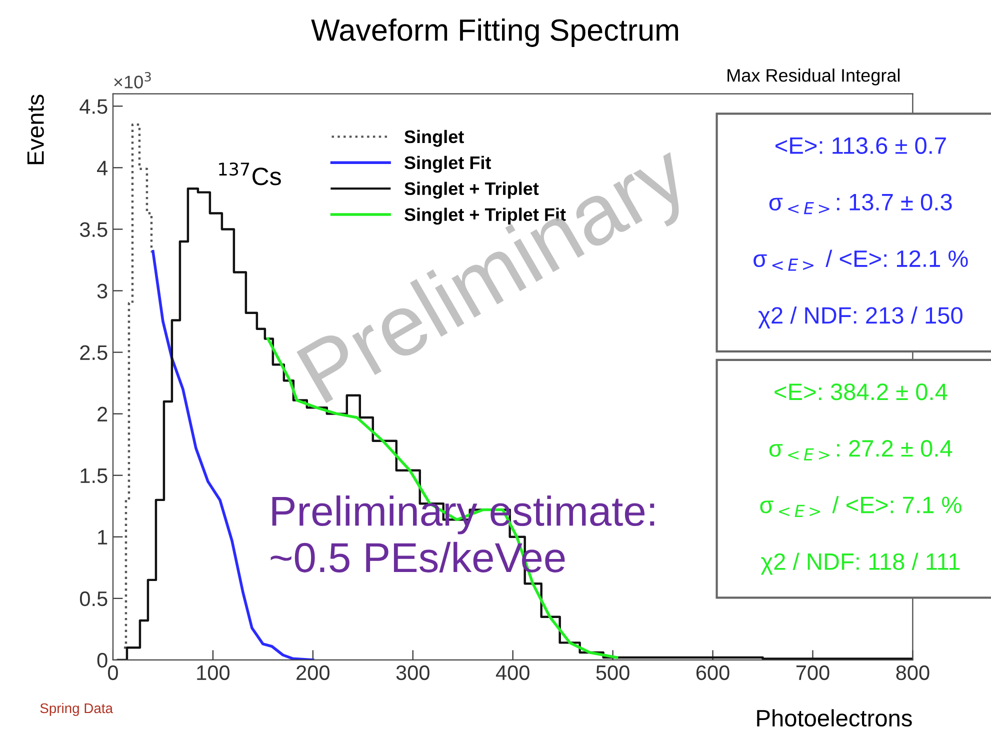 This screenshot has width=991, height=739. What do you see at coordinates (814, 77) in the screenshot?
I see `chart-subtitle: Max Residual Integral` at bounding box center [814, 77].